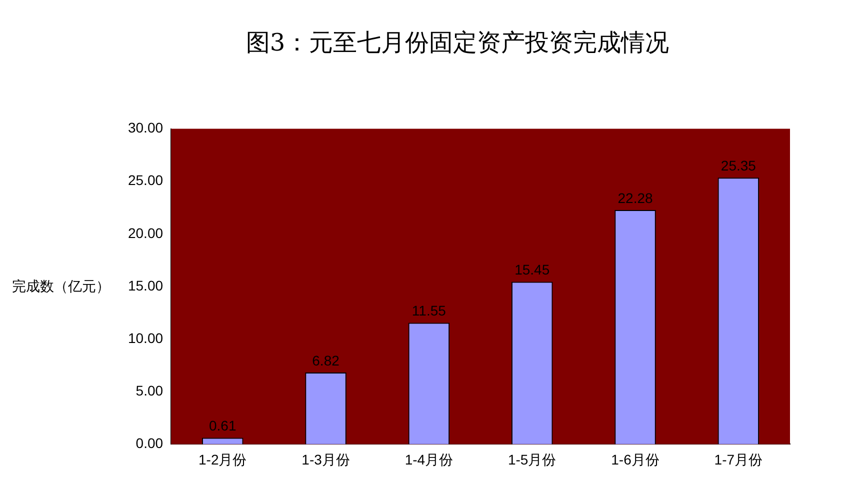  What do you see at coordinates (61, 287) in the screenshot?
I see `y-axis-title: 完成数（亿元）` at bounding box center [61, 287].